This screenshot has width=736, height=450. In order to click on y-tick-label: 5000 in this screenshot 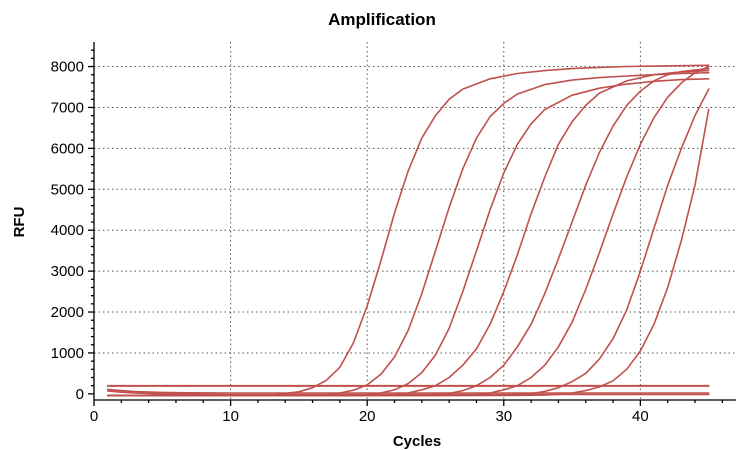, I will do `click(67, 189)`.